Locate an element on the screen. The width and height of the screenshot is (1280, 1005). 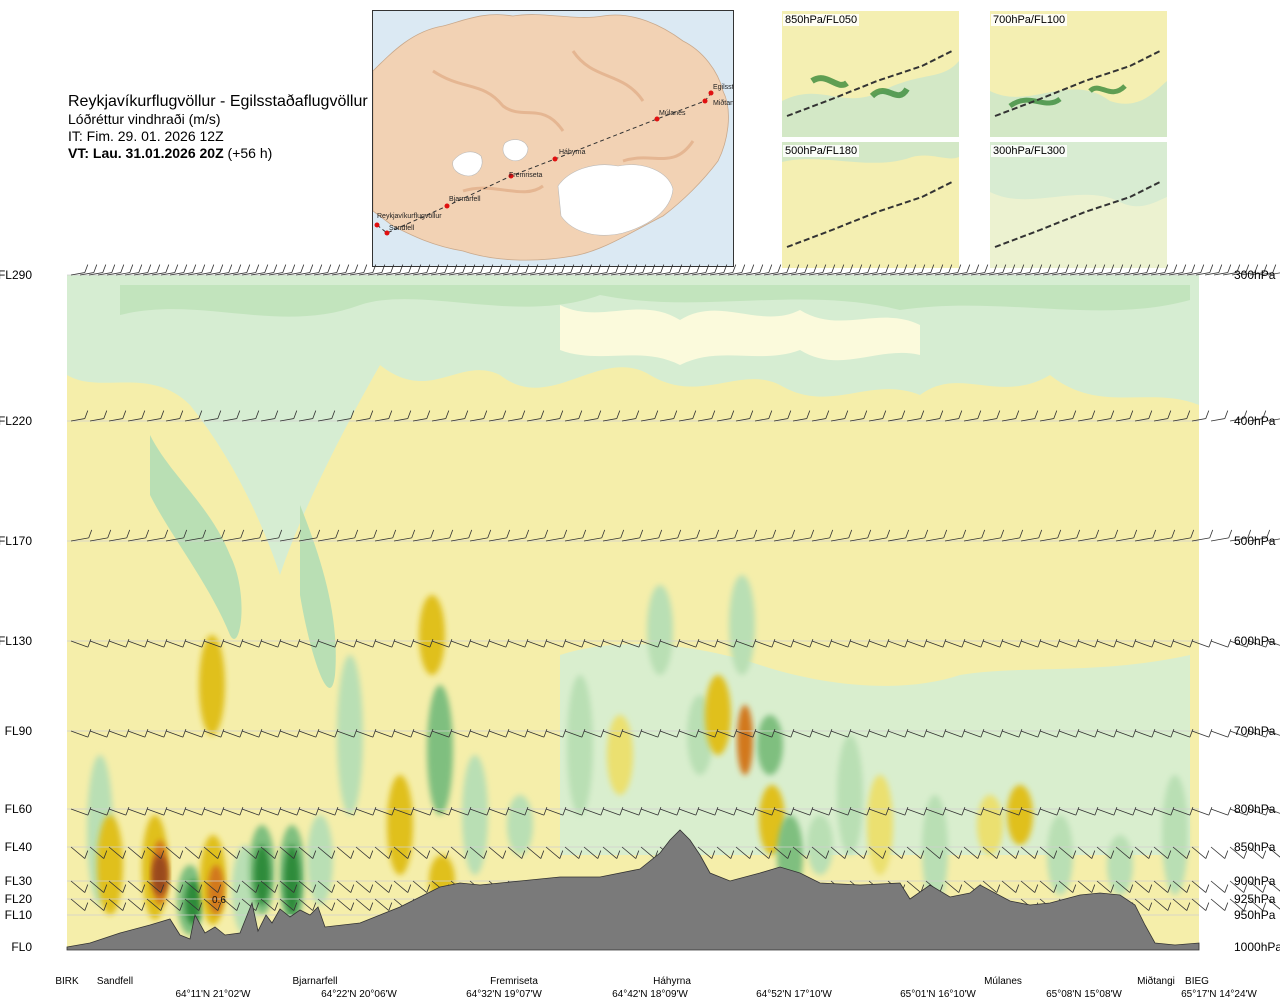
init-time: IT: Fim. 29. 01. 2026 12Z is located at coordinates (146, 136).